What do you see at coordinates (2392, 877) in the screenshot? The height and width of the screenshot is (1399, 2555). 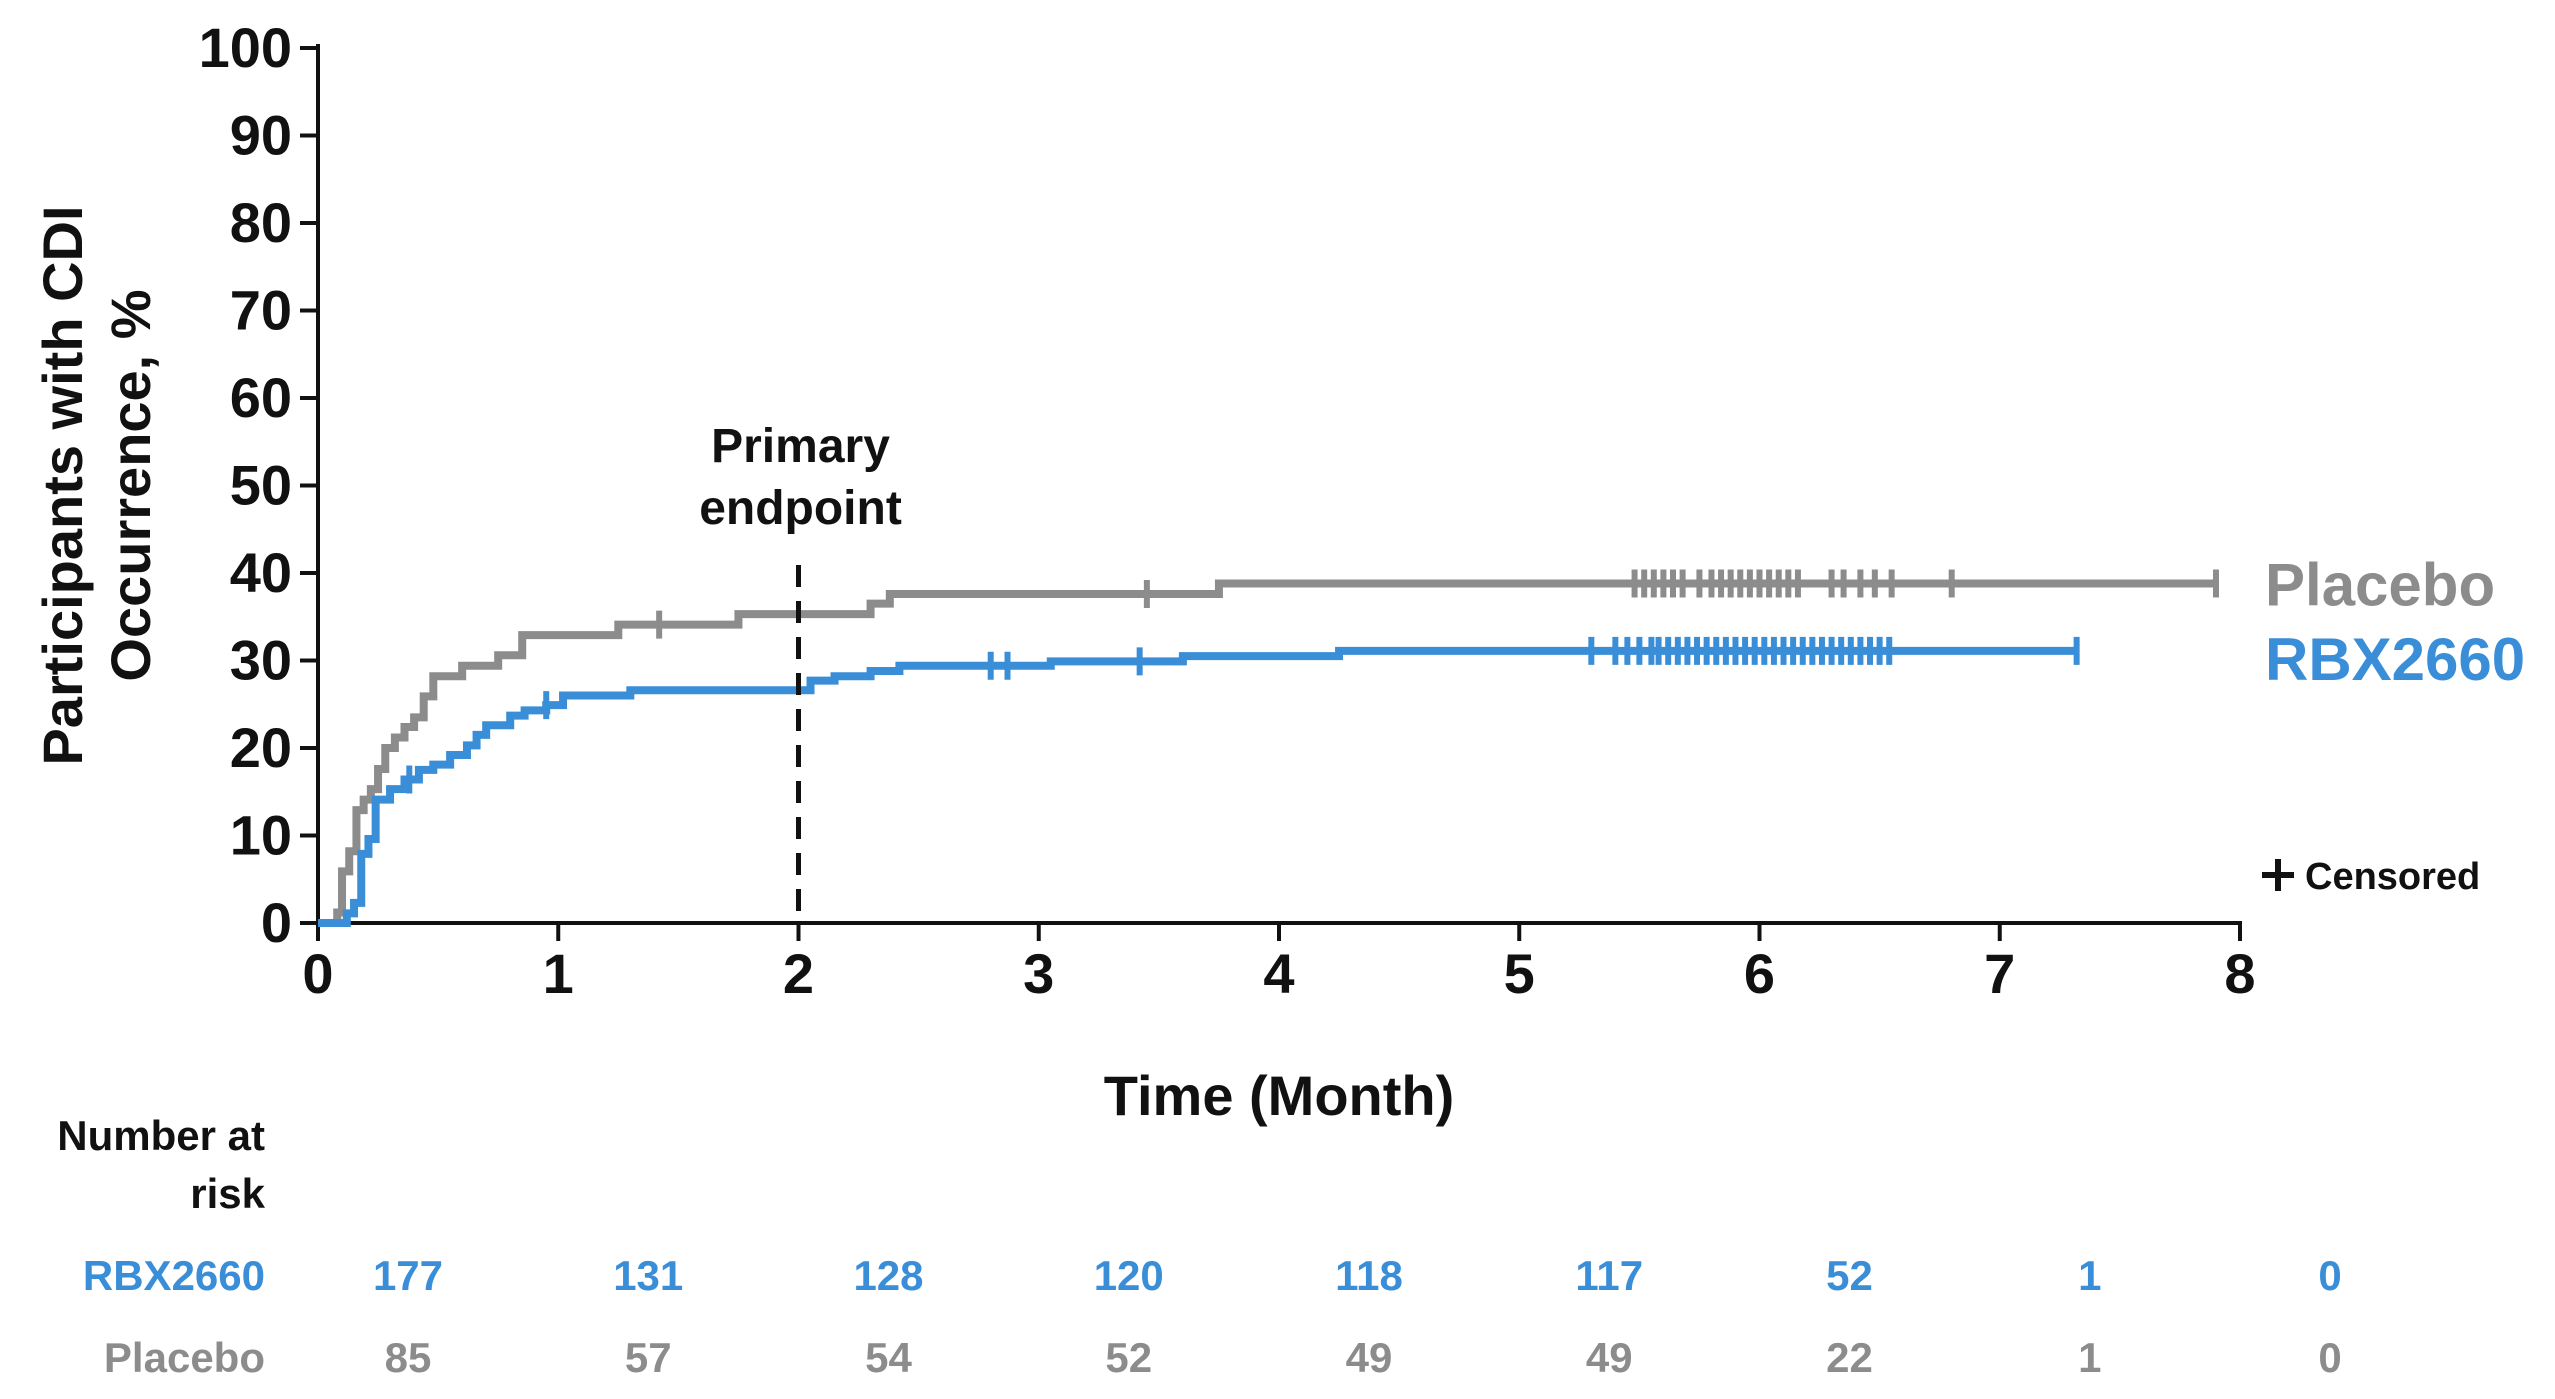 I see `censored-legend-label: Censored` at bounding box center [2392, 877].